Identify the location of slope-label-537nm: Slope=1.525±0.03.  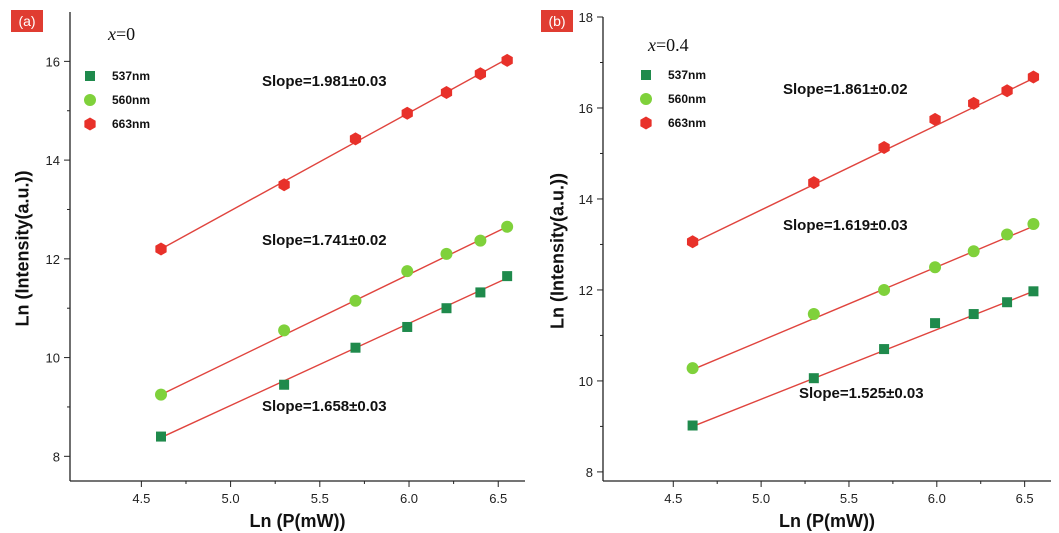
(861, 393).